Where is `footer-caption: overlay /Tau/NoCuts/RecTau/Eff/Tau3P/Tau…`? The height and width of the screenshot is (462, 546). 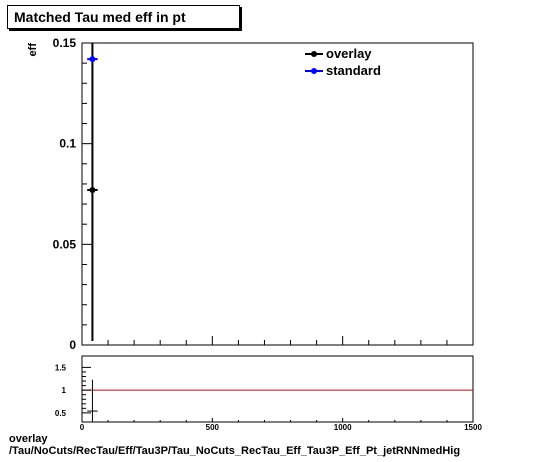 footer-caption: overlay /Tau/NoCuts/RecTau/Eff/Tau3P/Tau… is located at coordinates (234, 445).